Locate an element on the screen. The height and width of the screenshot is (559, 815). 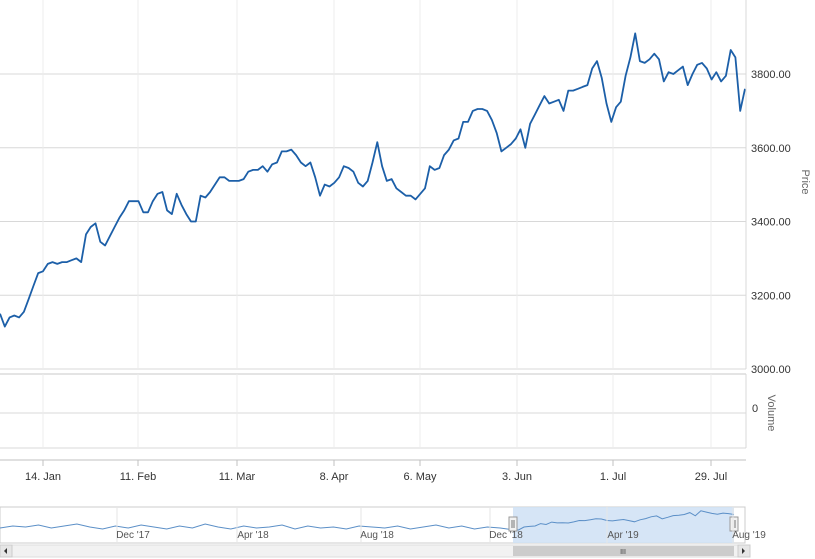
navigator-label: Apr '18 is located at coordinates (253, 535).